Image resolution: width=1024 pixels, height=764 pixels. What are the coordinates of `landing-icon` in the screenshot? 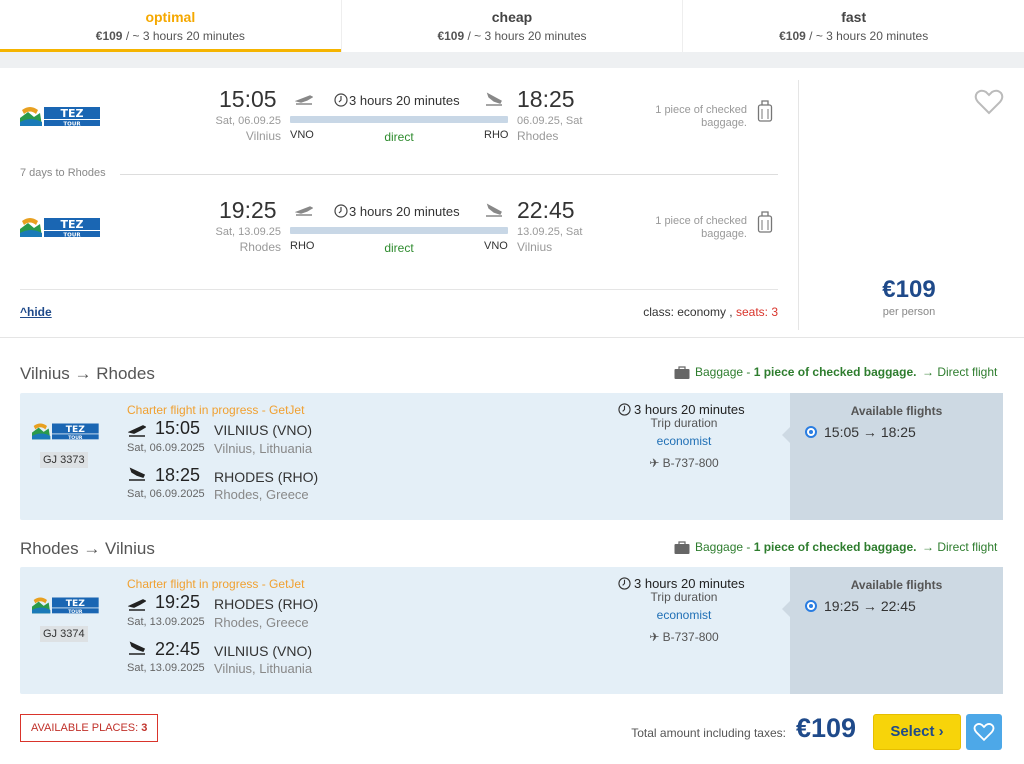 It's located at (494, 210).